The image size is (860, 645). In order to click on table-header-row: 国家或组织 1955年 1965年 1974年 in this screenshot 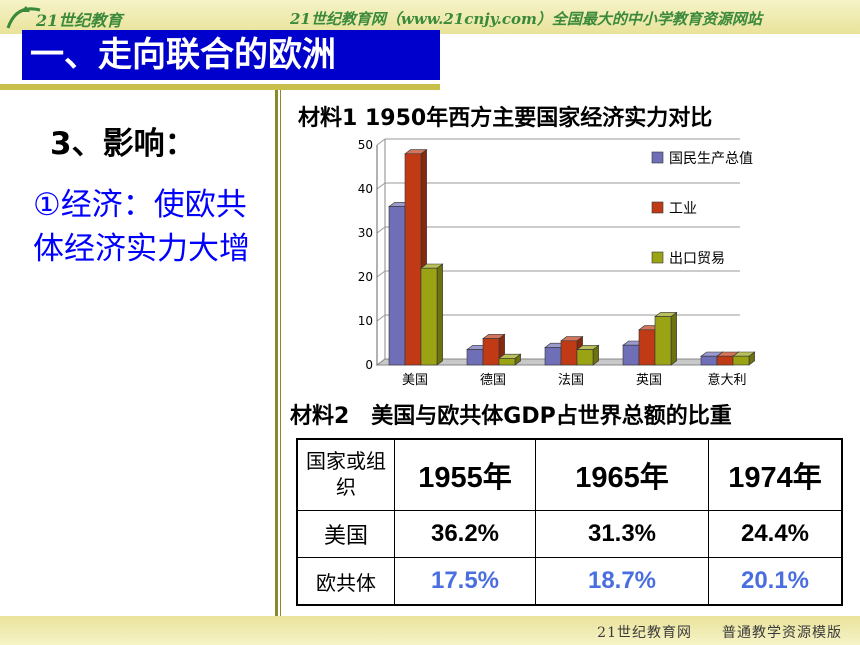, I will do `click(569, 474)`.